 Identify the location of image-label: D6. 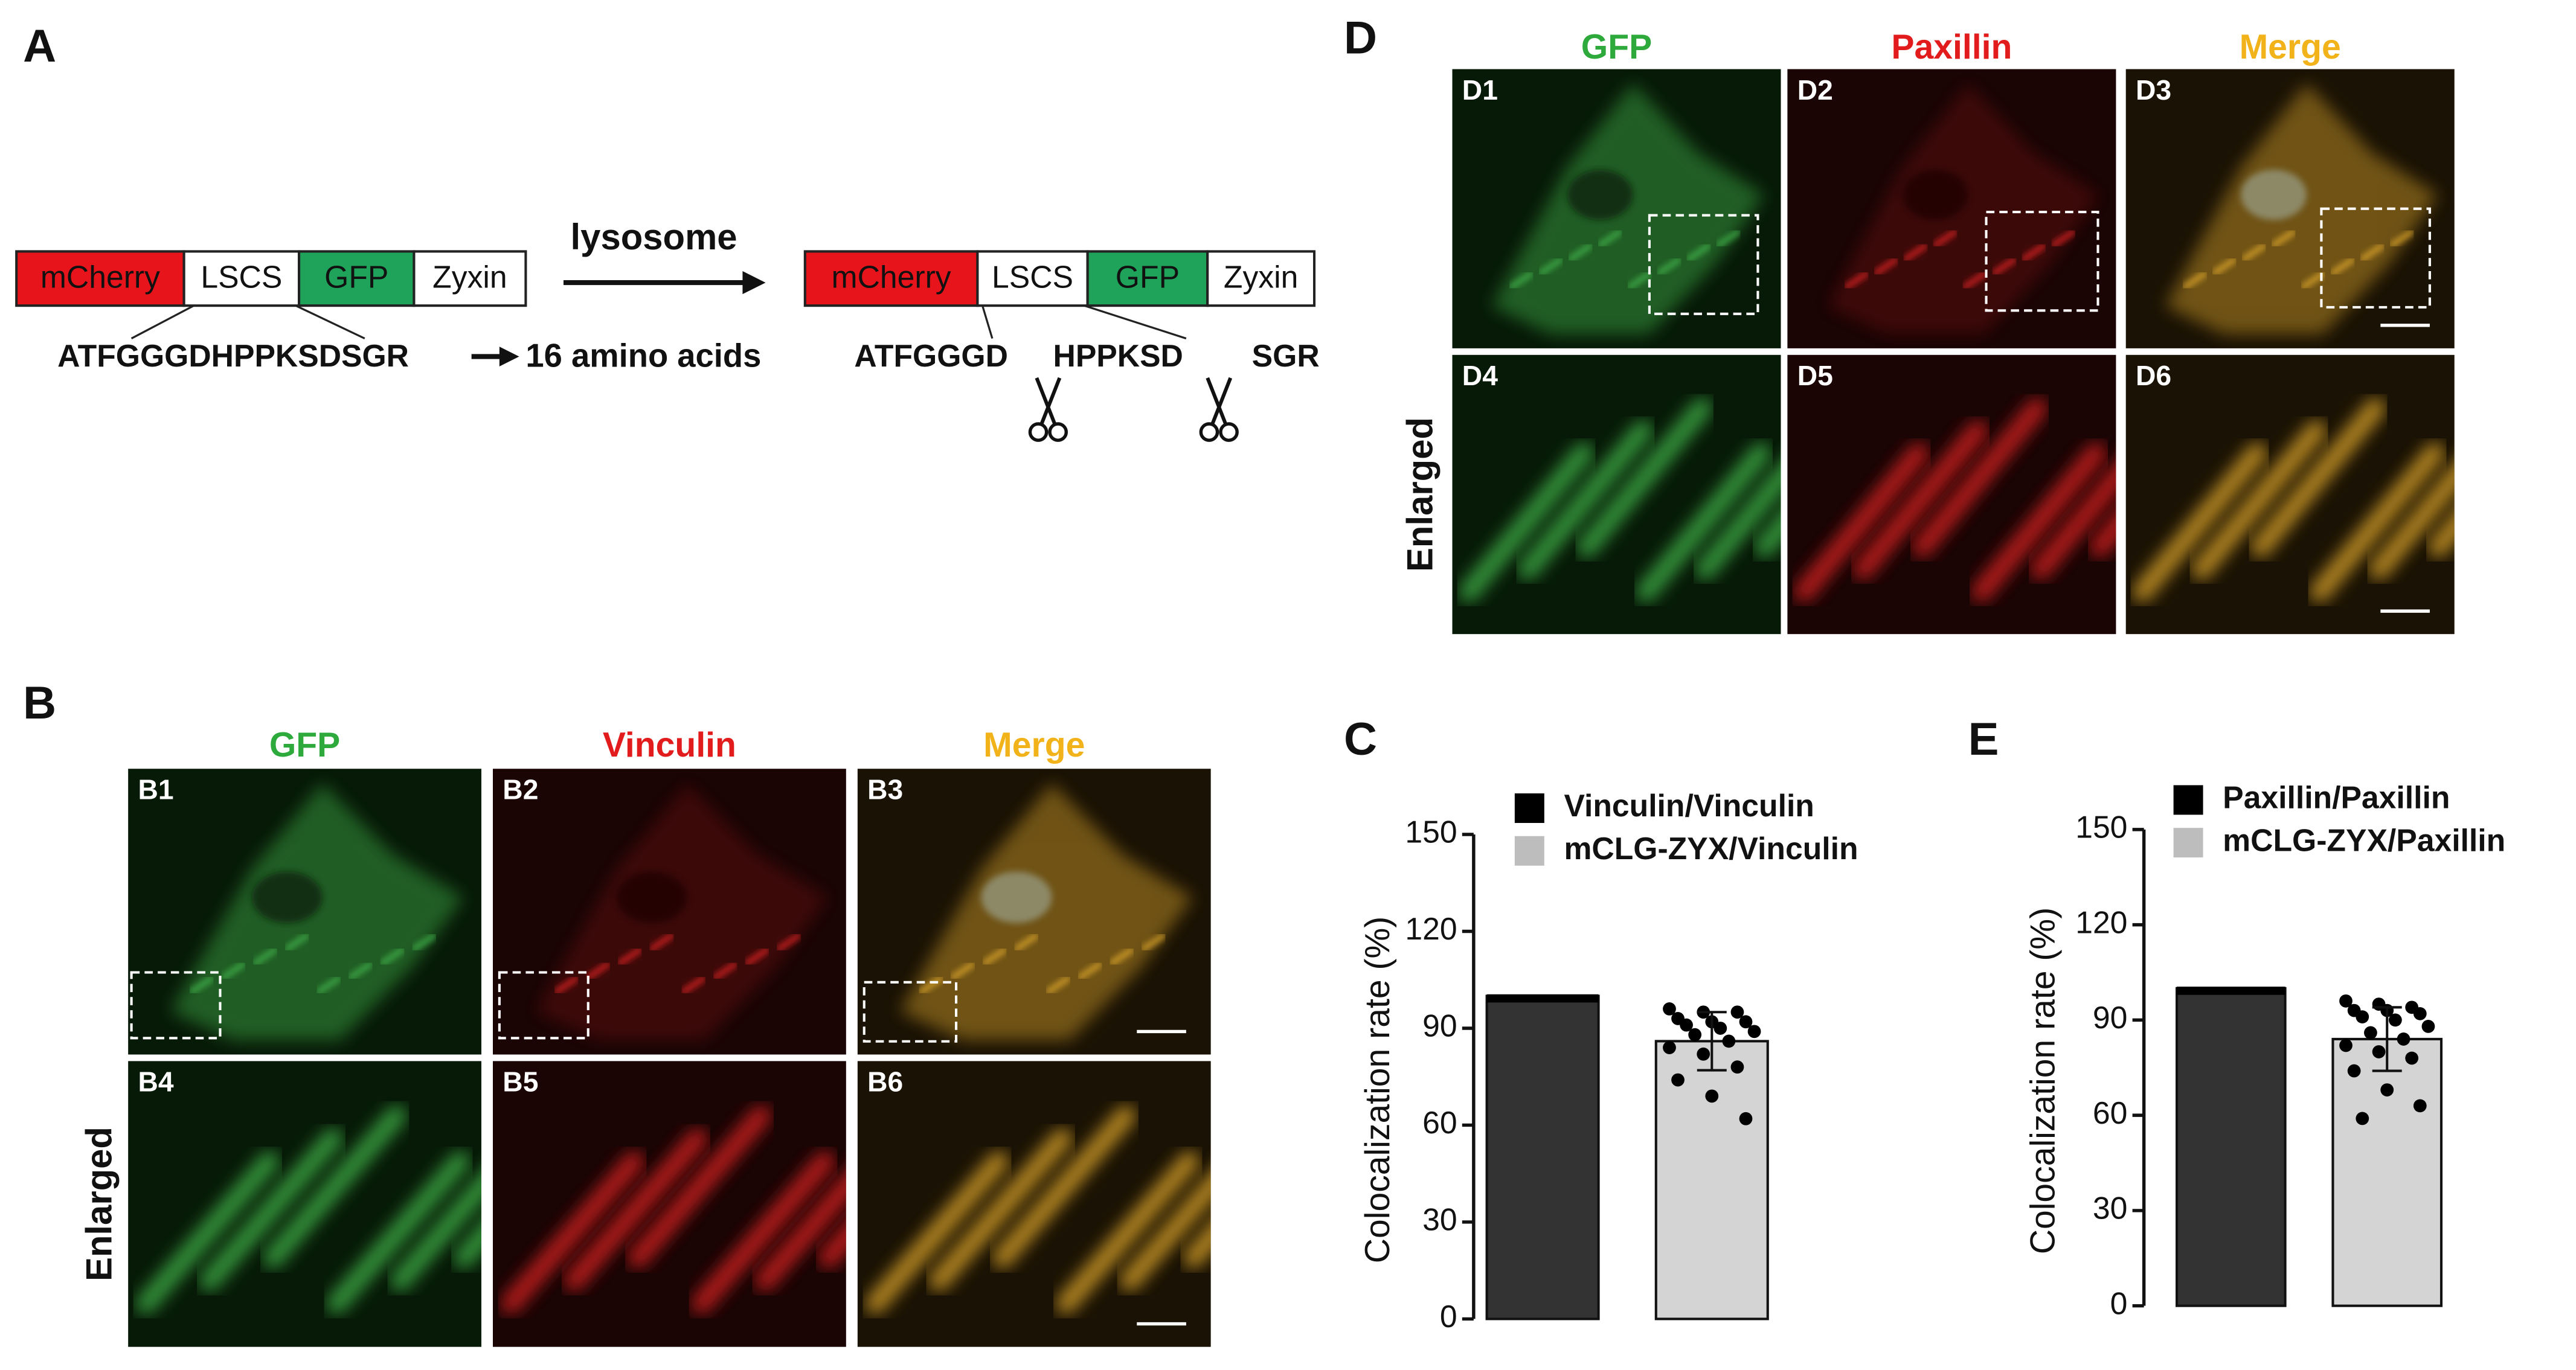
(2153, 375).